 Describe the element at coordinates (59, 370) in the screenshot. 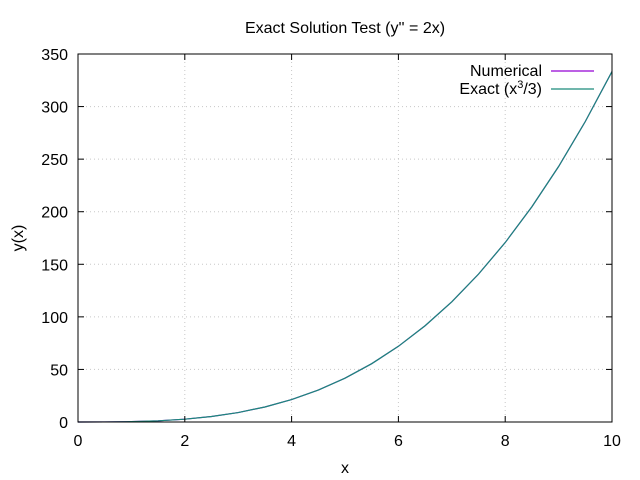

I see `y-tick-label: 50` at that location.